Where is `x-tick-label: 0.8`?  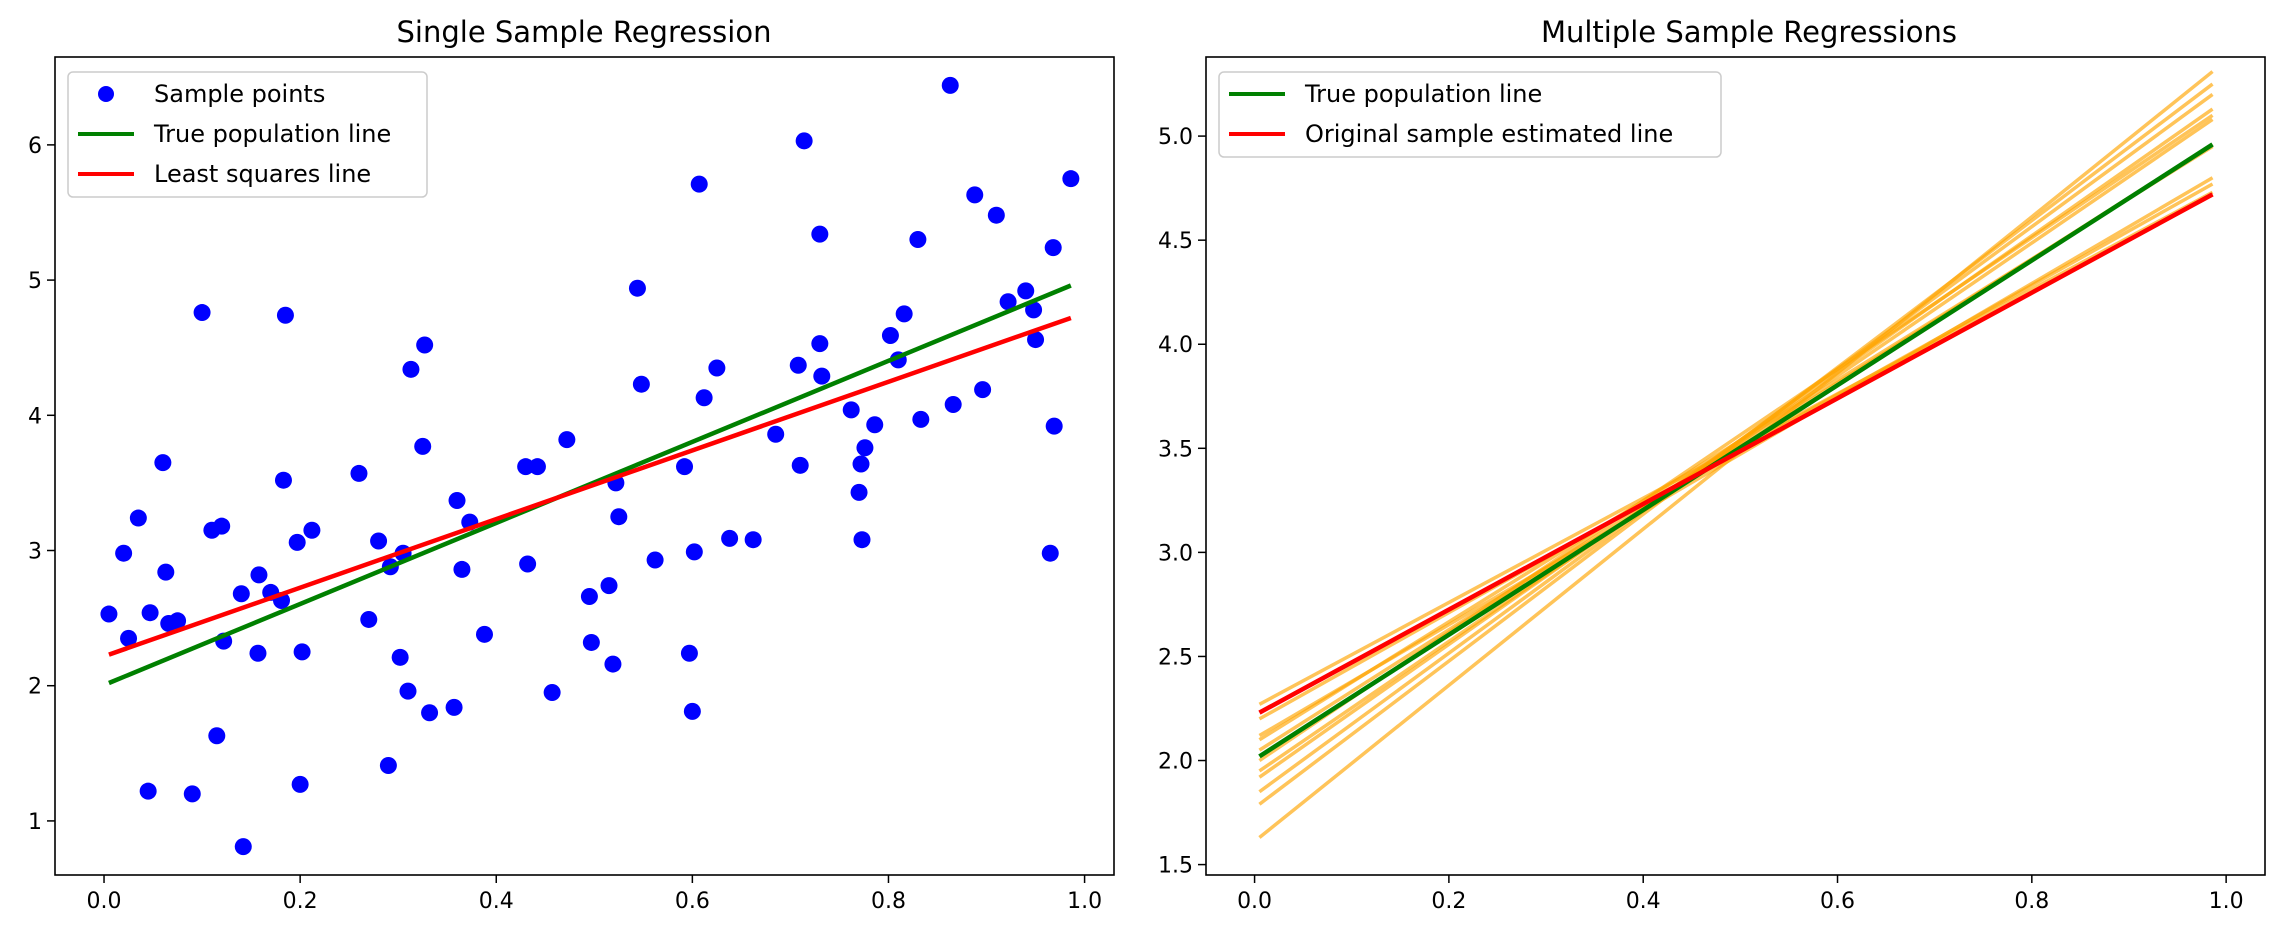
x-tick-label: 0.8 is located at coordinates (888, 901).